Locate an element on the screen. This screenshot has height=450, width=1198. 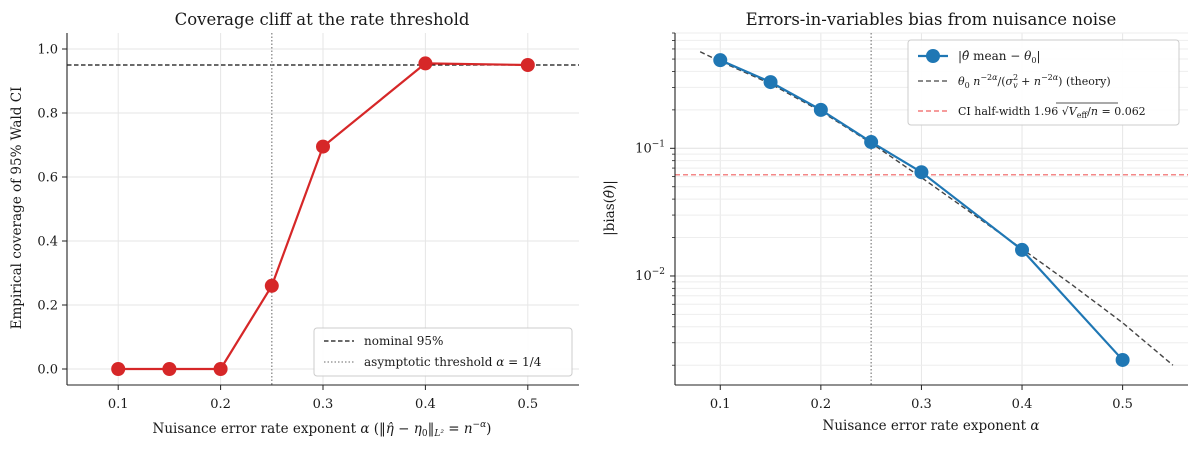
coverage-y-tick-label: 0.4 is located at coordinates (47, 242).